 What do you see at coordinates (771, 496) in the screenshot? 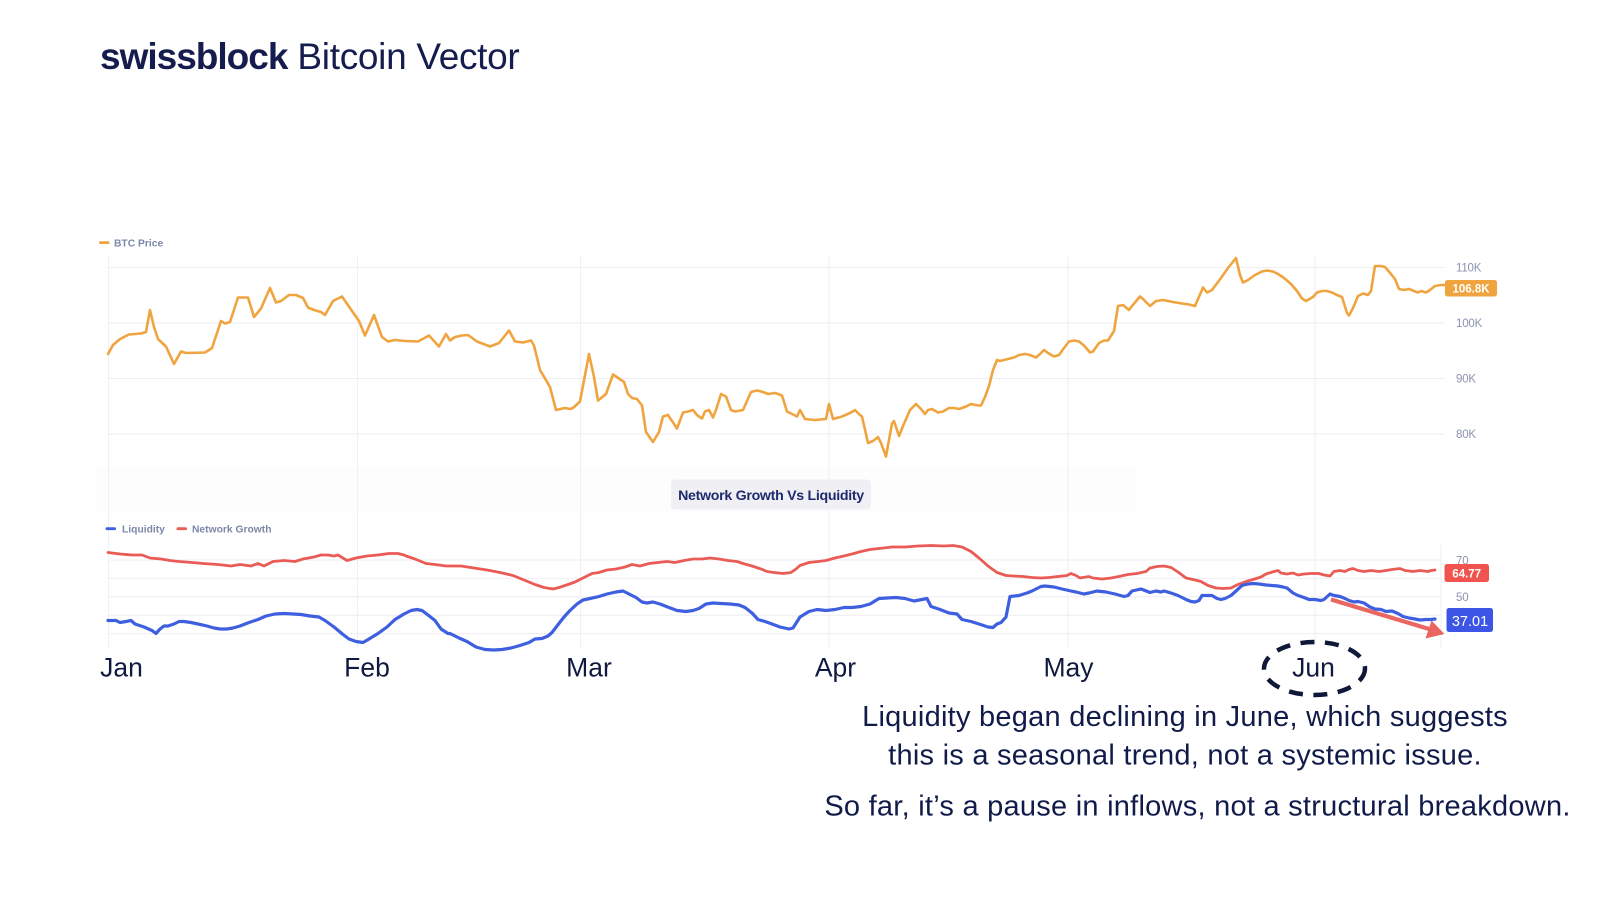
I see `svg-text: Network Growth Vs Liquidity` at bounding box center [771, 496].